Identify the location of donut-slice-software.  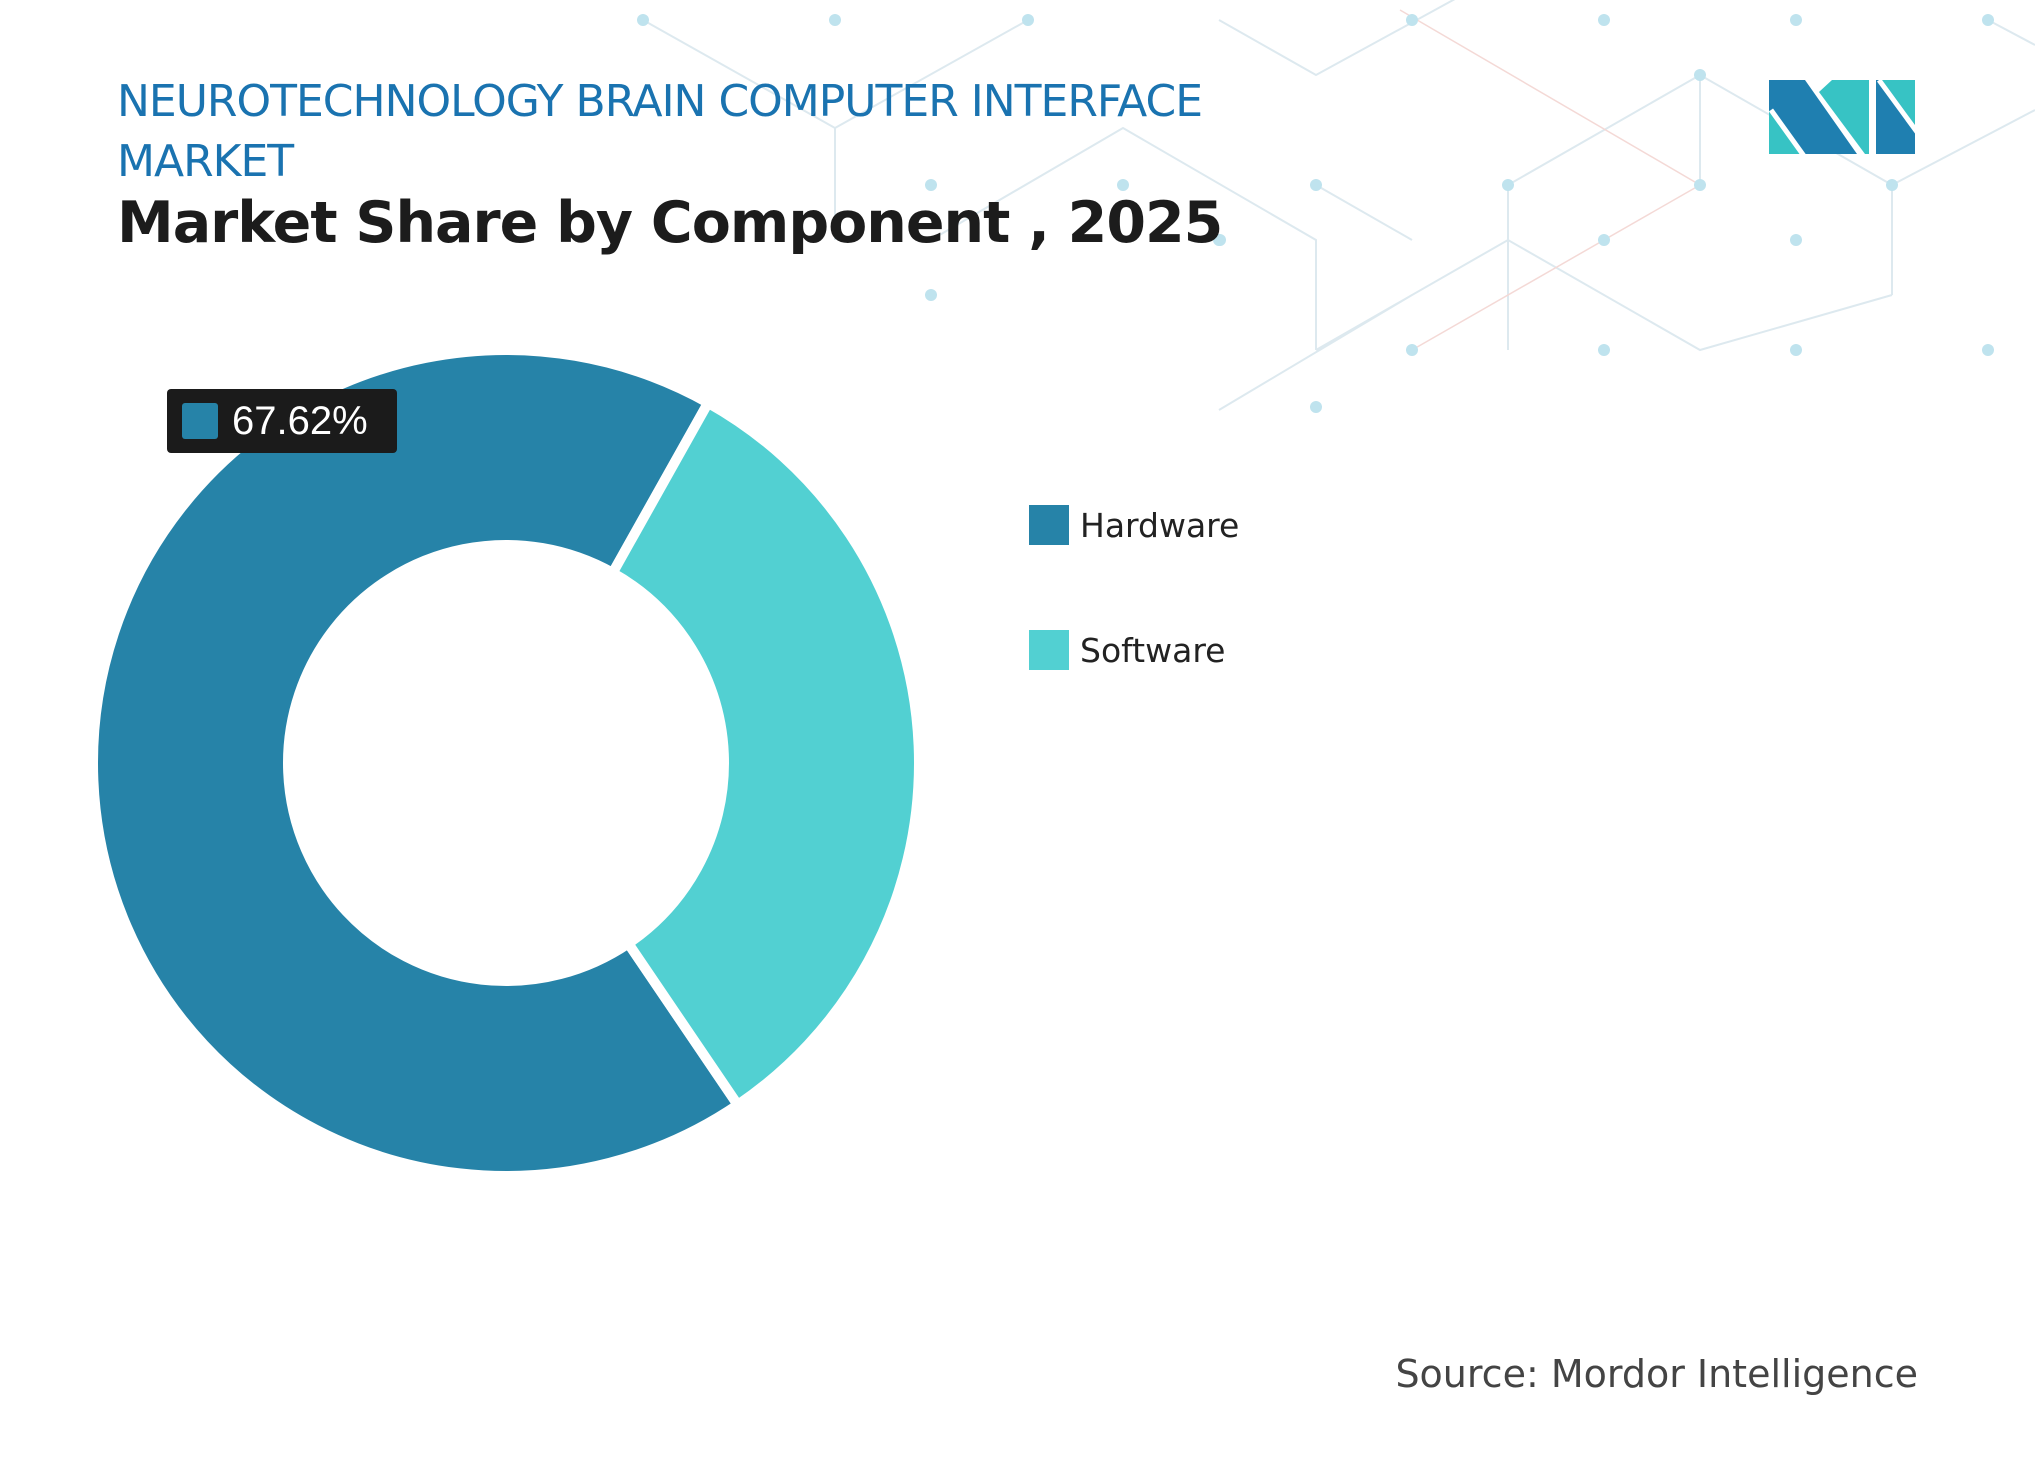
(764, 754).